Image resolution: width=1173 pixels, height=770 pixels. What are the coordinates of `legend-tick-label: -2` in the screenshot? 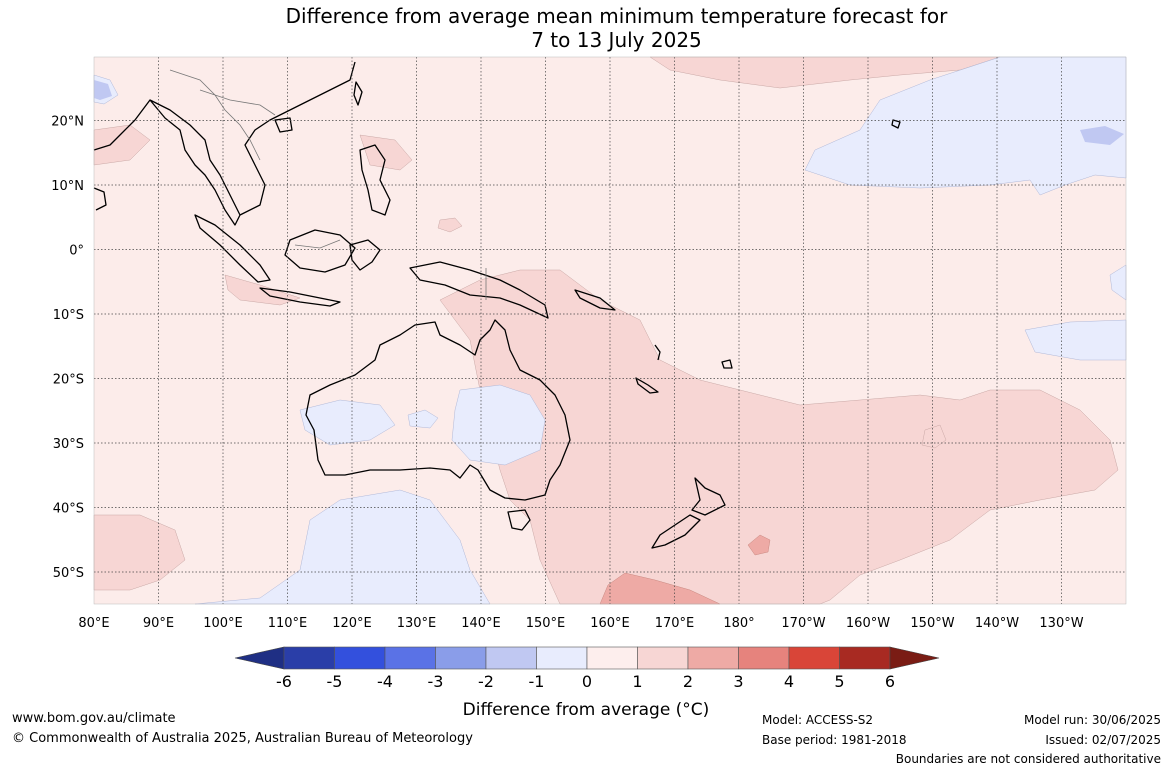 It's located at (486, 681).